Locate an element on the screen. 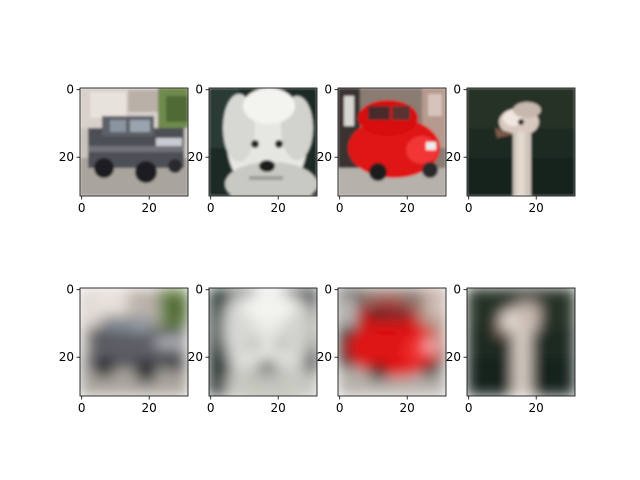 The height and width of the screenshot is (480, 640). reconstructed-image-dog-photo-white is located at coordinates (263, 342).